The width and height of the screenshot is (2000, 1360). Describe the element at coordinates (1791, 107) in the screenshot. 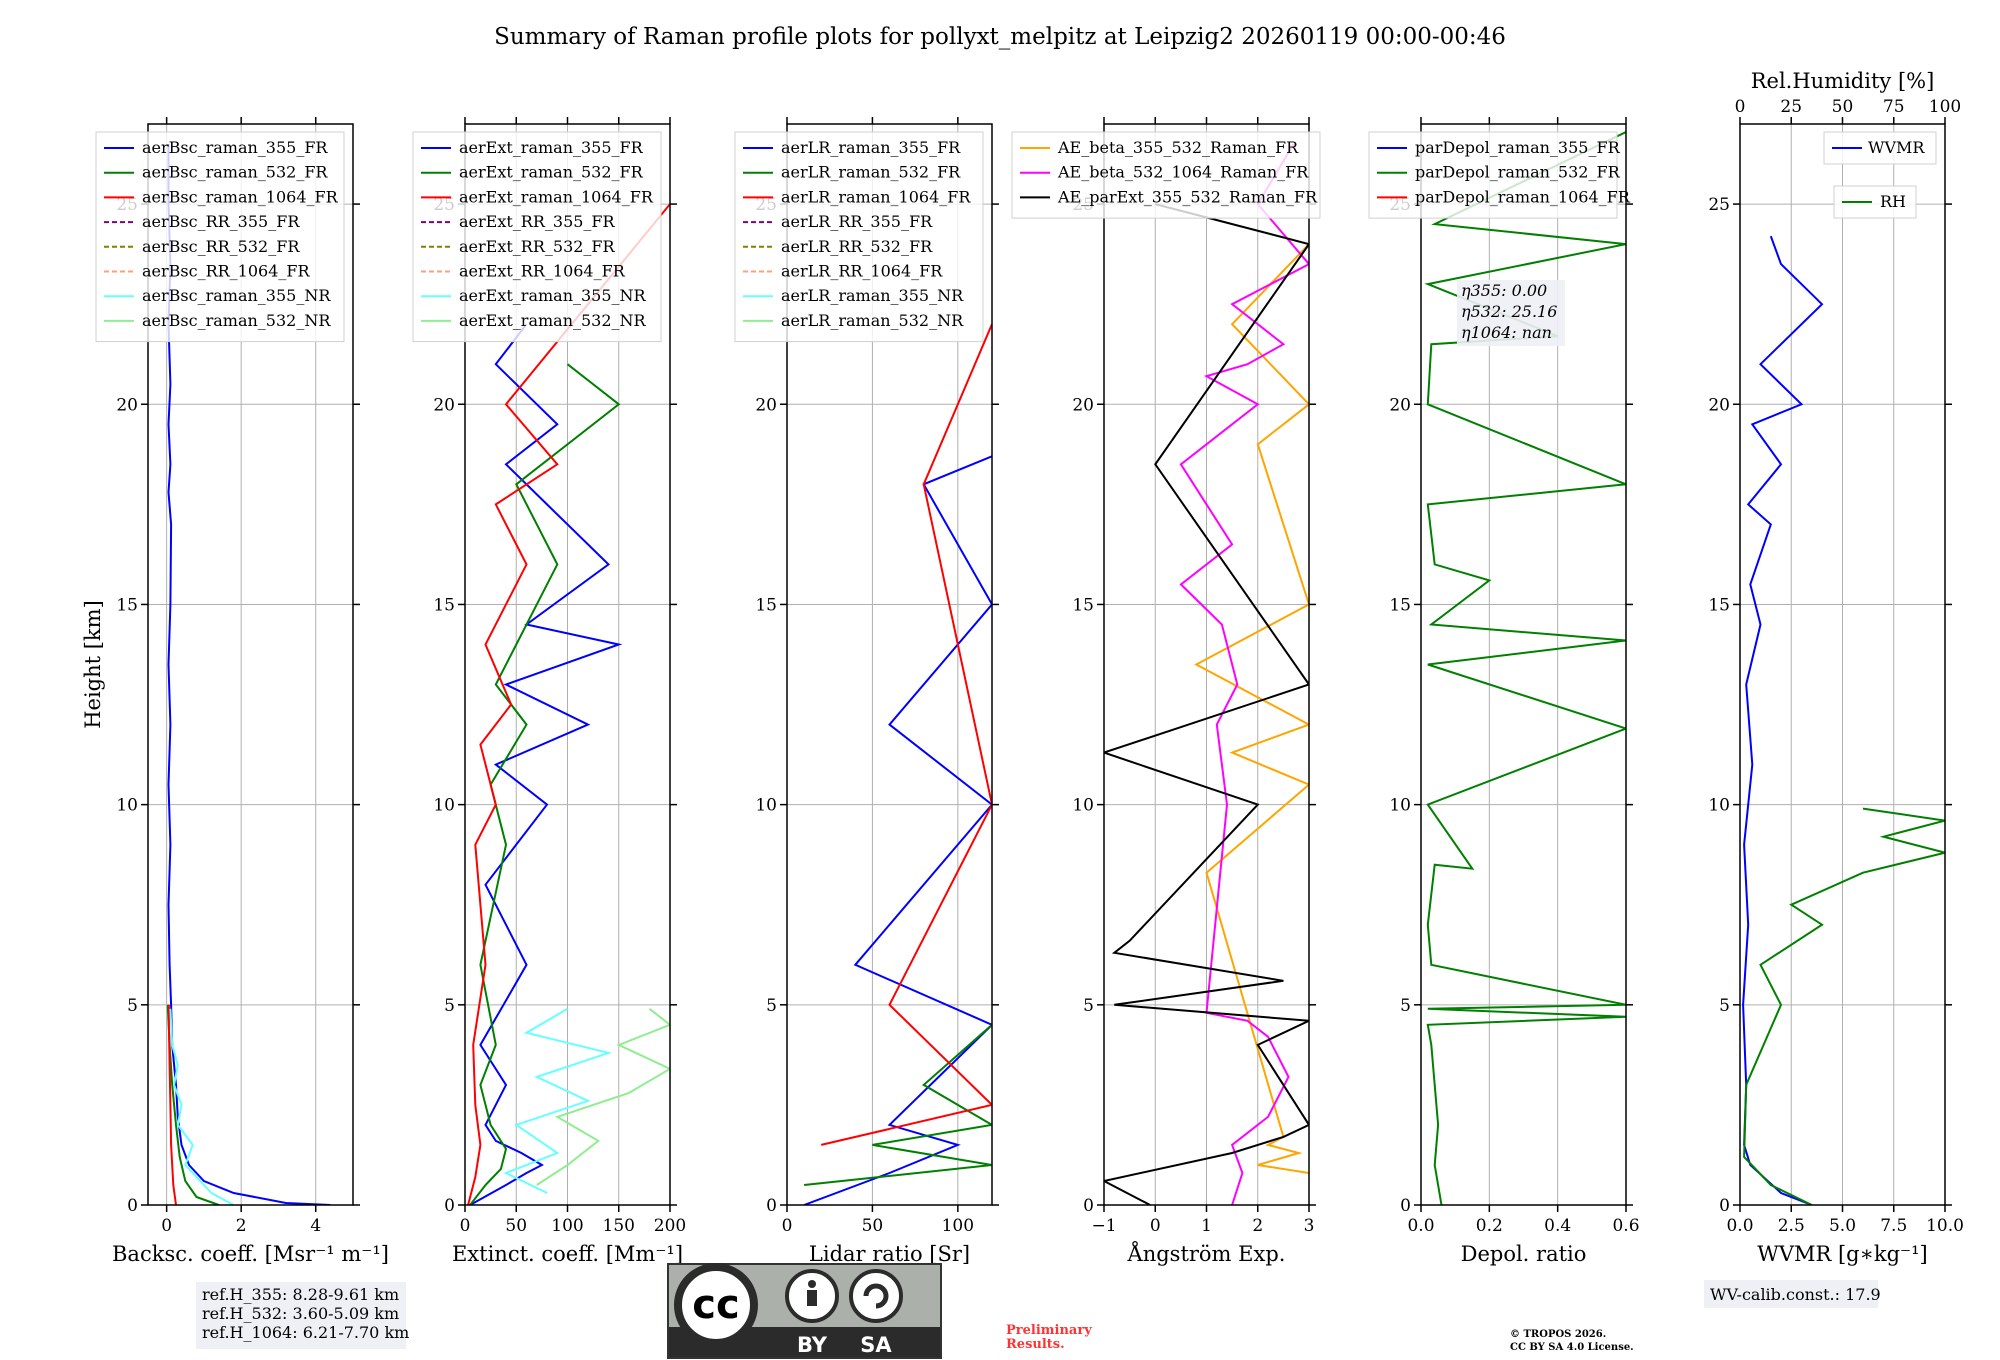

I see `x2-tick-label: 25` at that location.